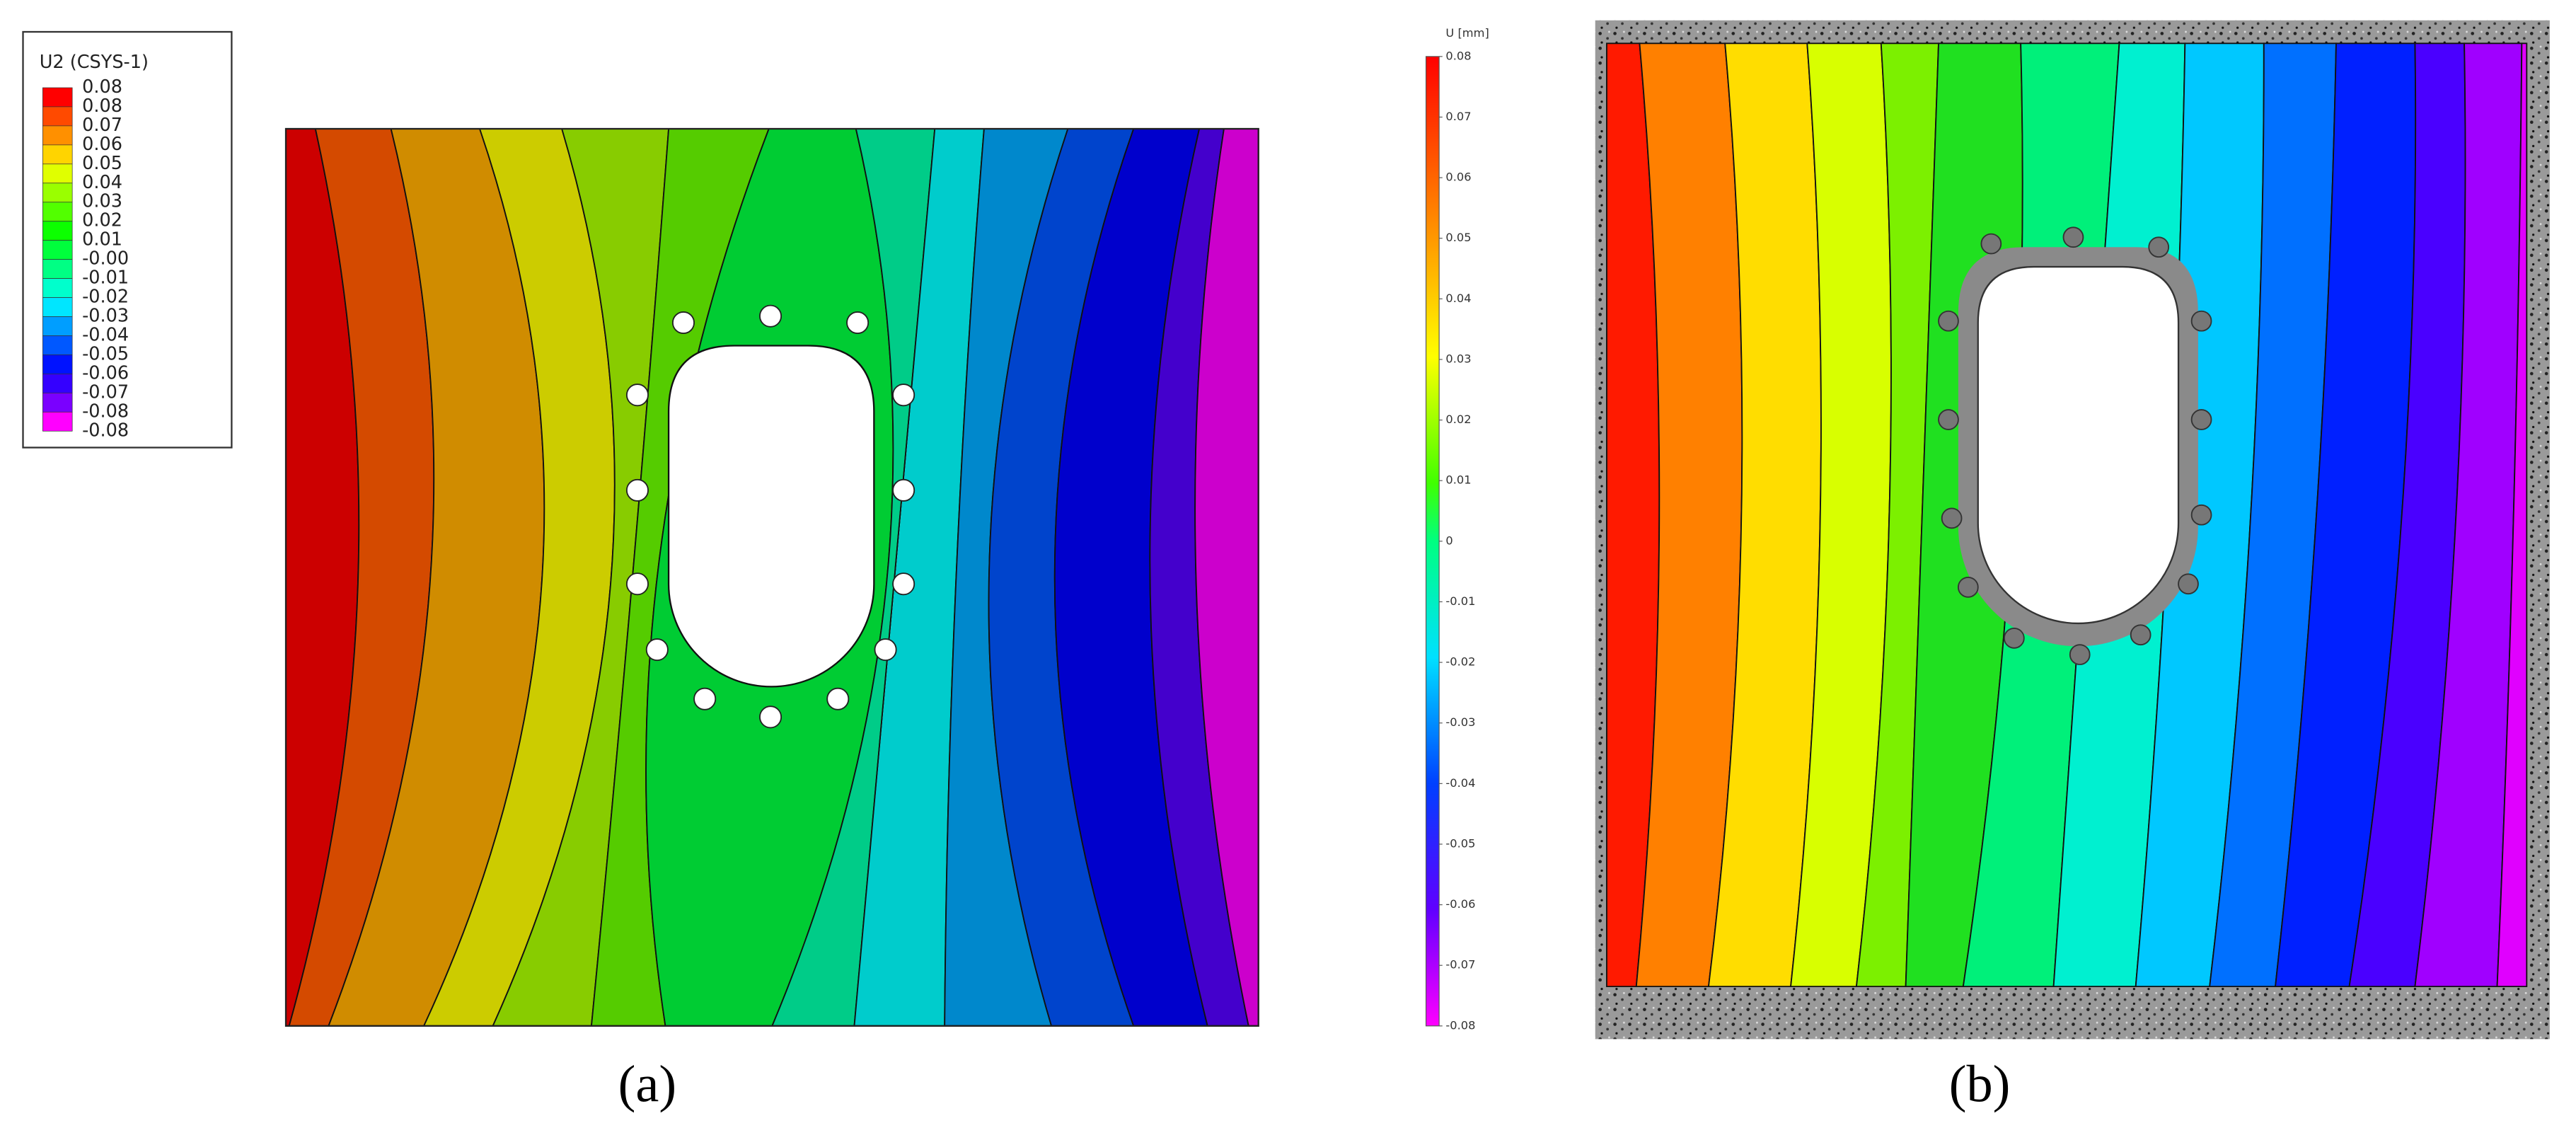 This screenshot has height=1135, width=2576. What do you see at coordinates (1458, 116) in the screenshot?
I see `colorbar-label: 0.07` at bounding box center [1458, 116].